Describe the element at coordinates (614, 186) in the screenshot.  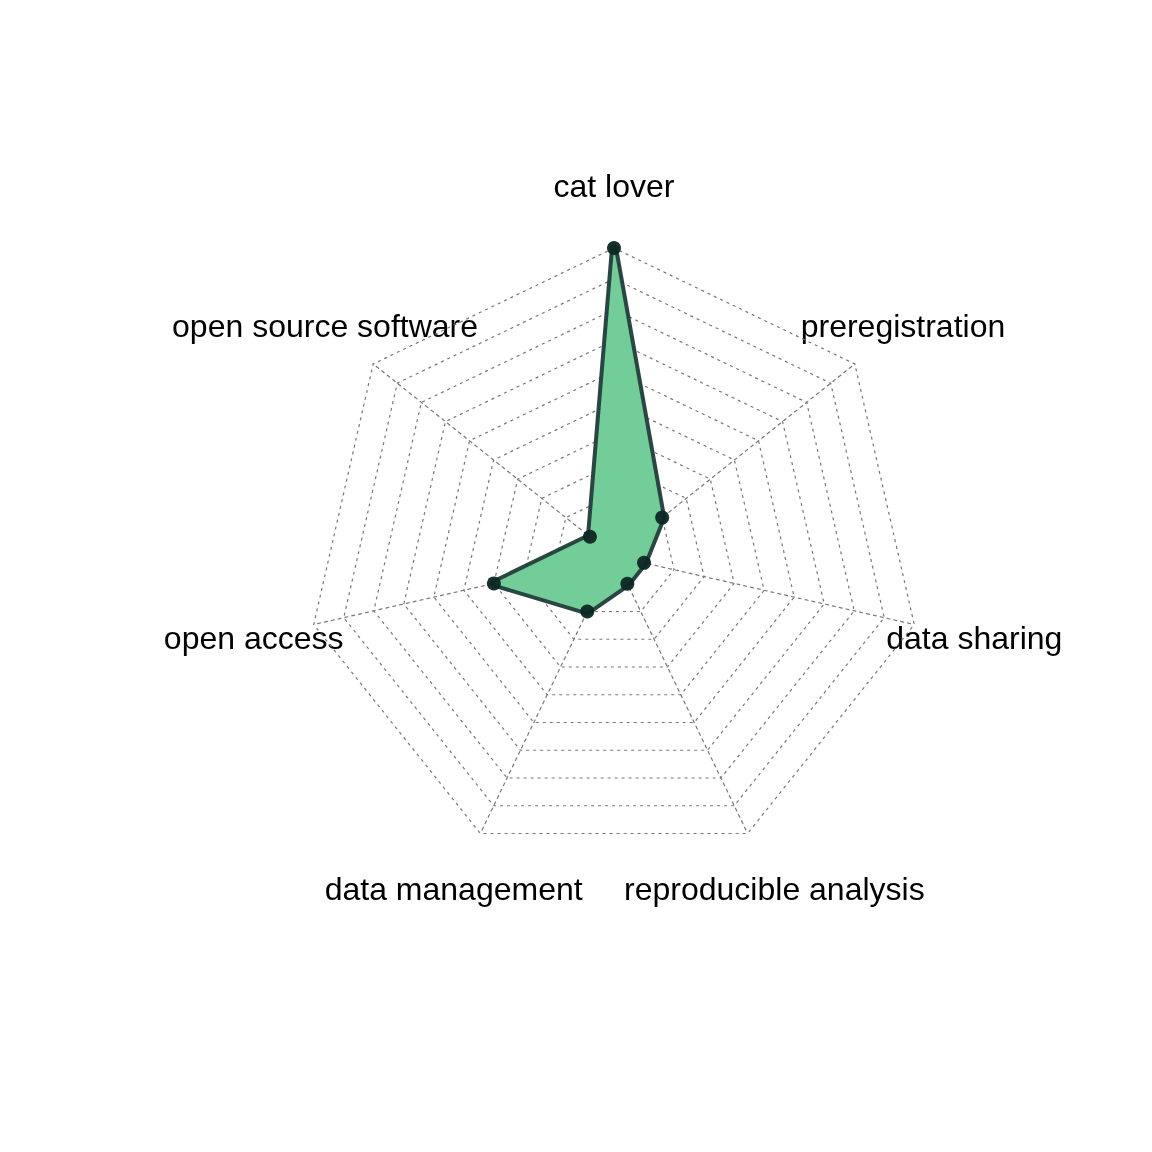
I see `spoke-label: cat lover` at that location.